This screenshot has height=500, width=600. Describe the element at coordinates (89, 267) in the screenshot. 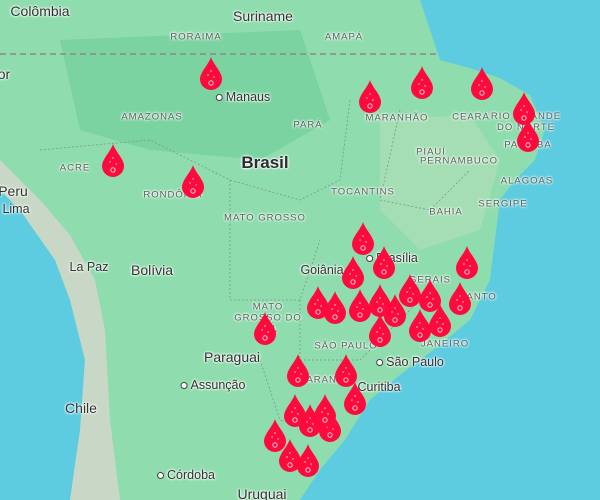

I see `label-la-paz: La Paz` at that location.